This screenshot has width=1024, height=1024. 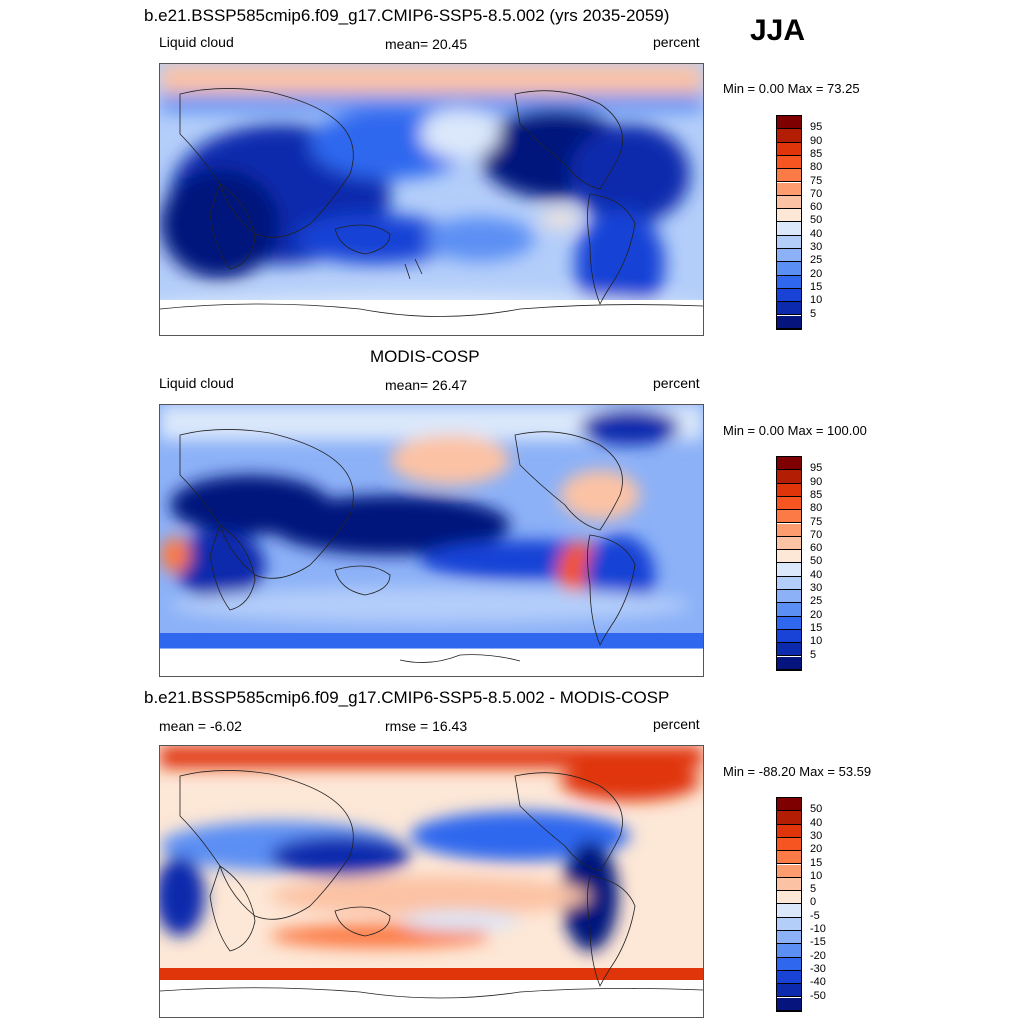 What do you see at coordinates (818, 929) in the screenshot?
I see `colorbar-tick-label: -10` at bounding box center [818, 929].